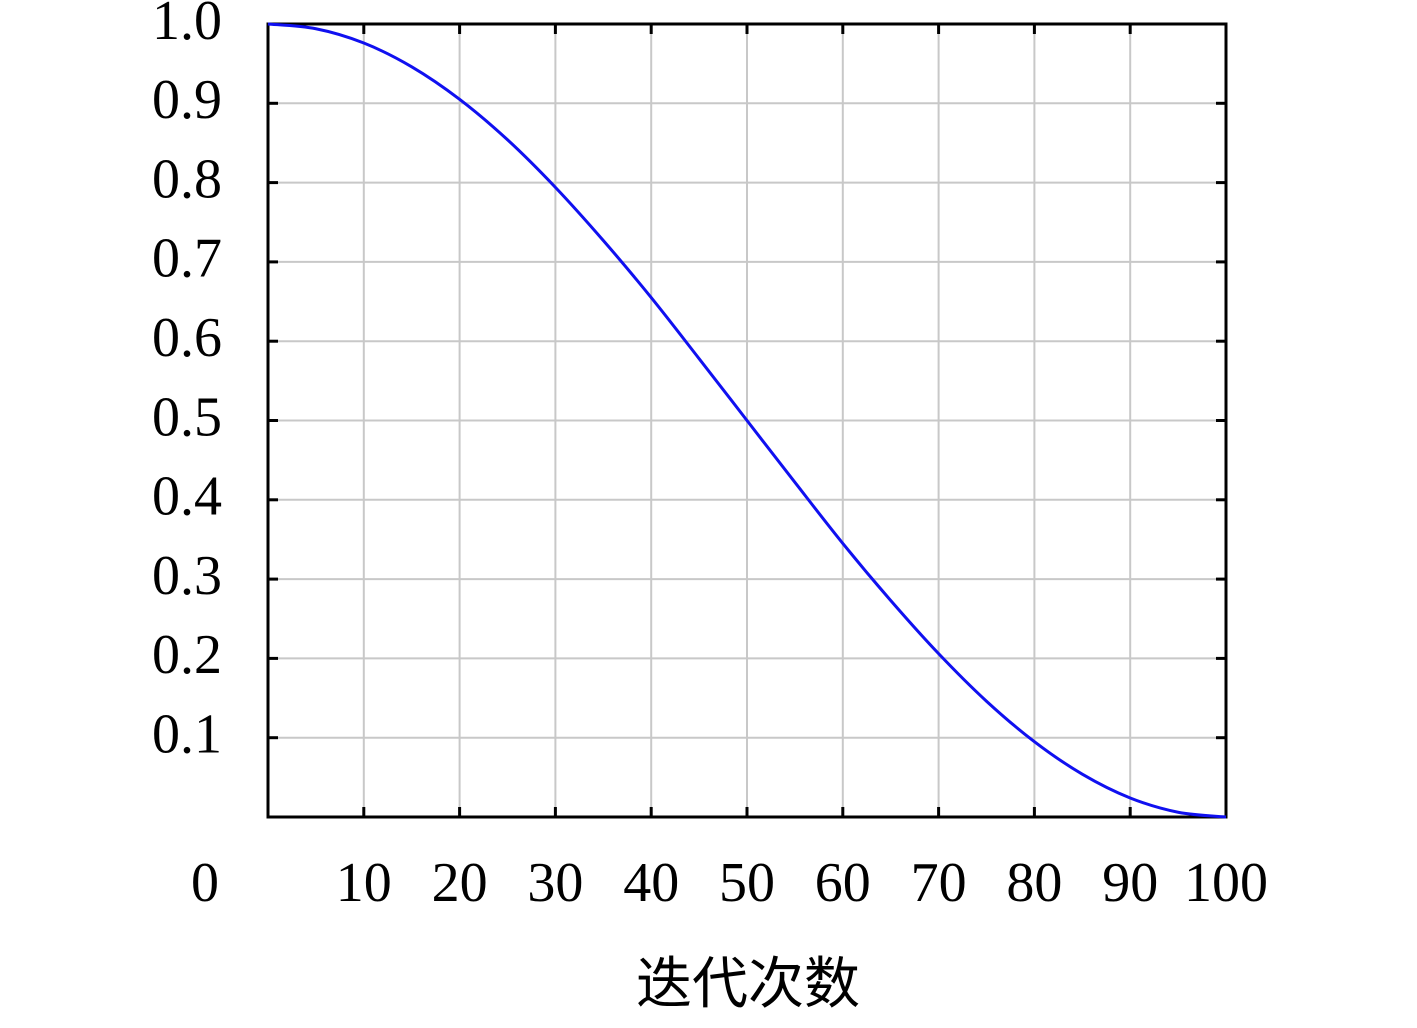 This screenshot has width=1417, height=1028. Describe the element at coordinates (187, 259) in the screenshot. I see `y-tick-label: 0.7` at that location.